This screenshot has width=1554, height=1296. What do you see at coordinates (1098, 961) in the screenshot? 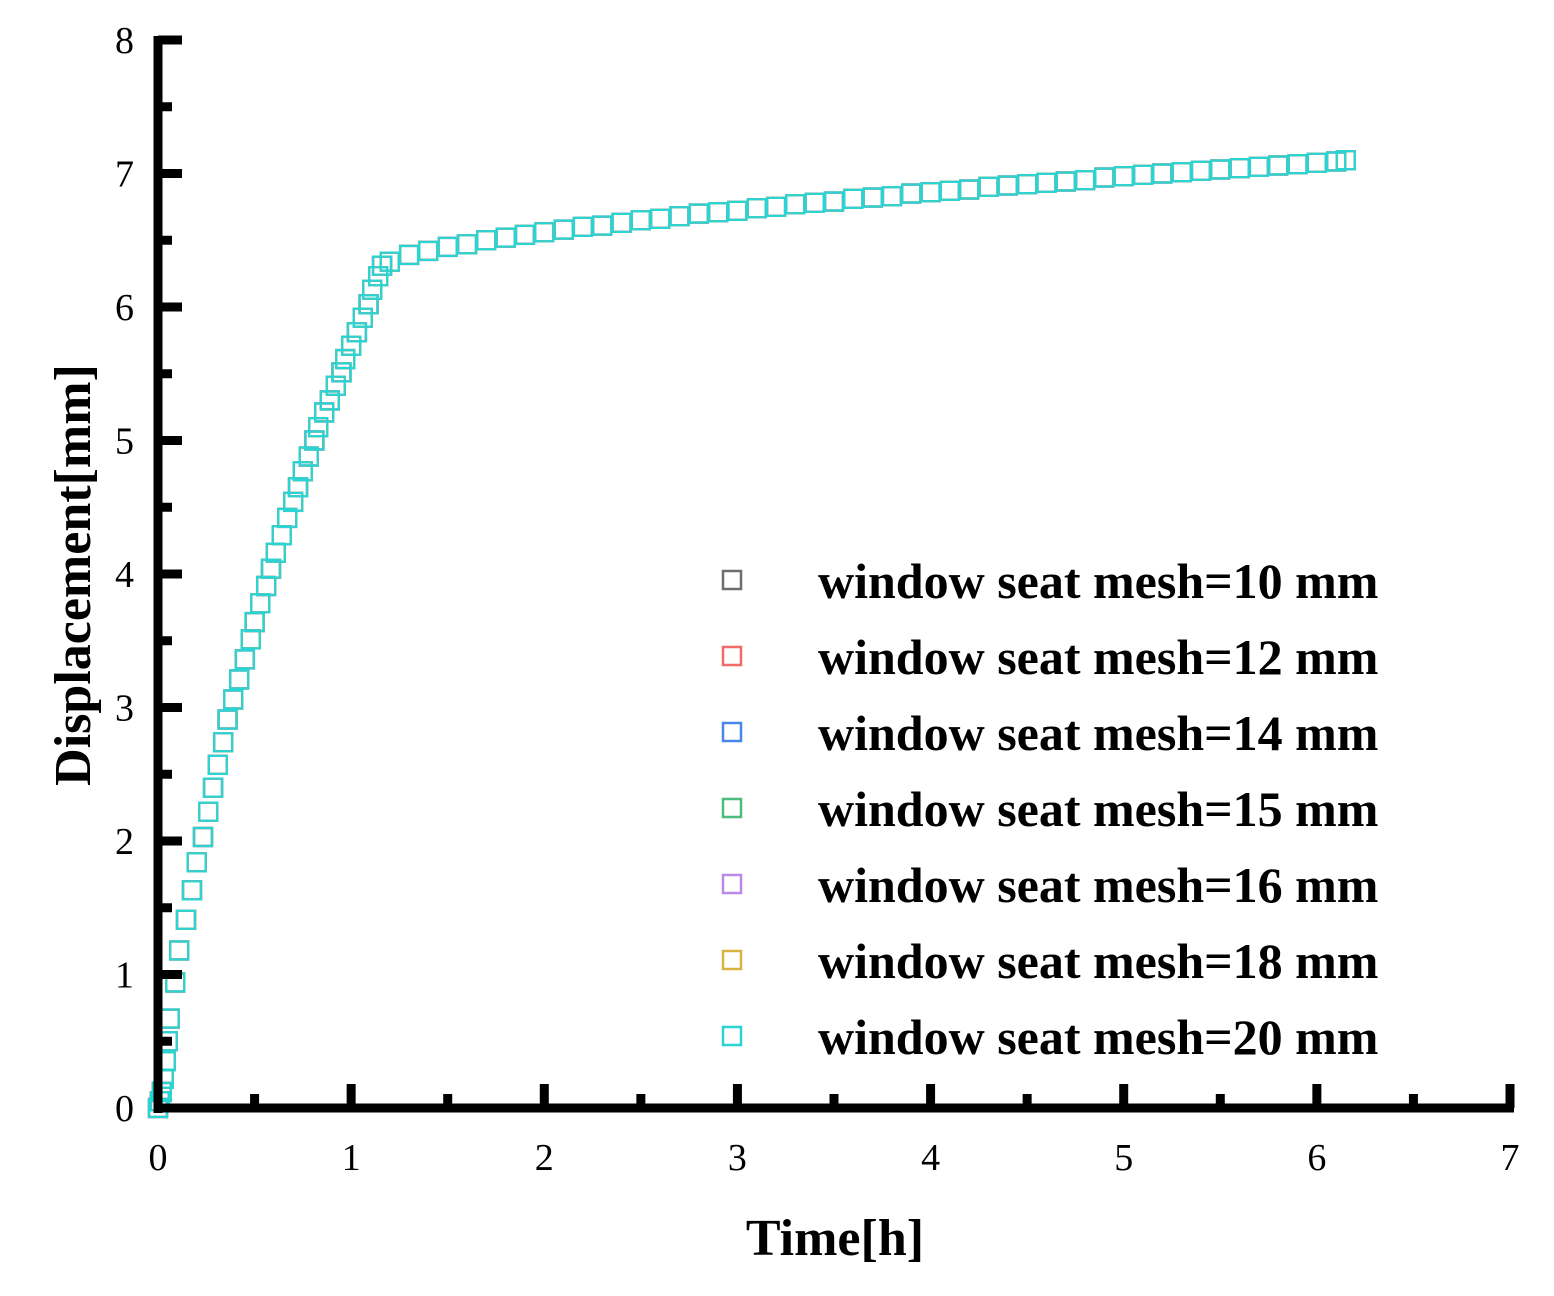
I see `legend-label: window seat mesh=18 mm` at bounding box center [1098, 961].